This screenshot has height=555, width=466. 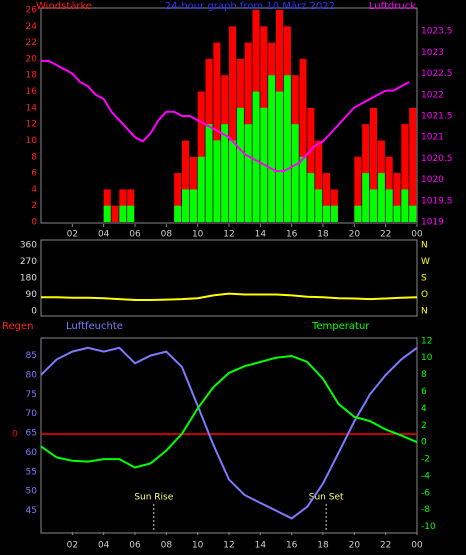 What do you see at coordinates (28, 262) in the screenshot?
I see `y-tick-label: 270` at bounding box center [28, 262].